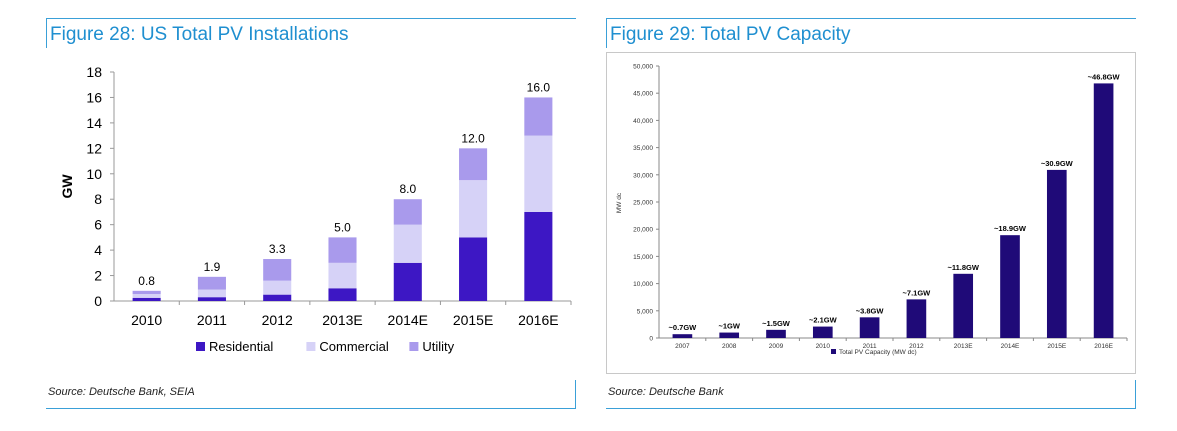 This screenshot has height=431, width=1177. Describe the element at coordinates (98, 199) in the screenshot. I see `y-tick-label: 8` at that location.